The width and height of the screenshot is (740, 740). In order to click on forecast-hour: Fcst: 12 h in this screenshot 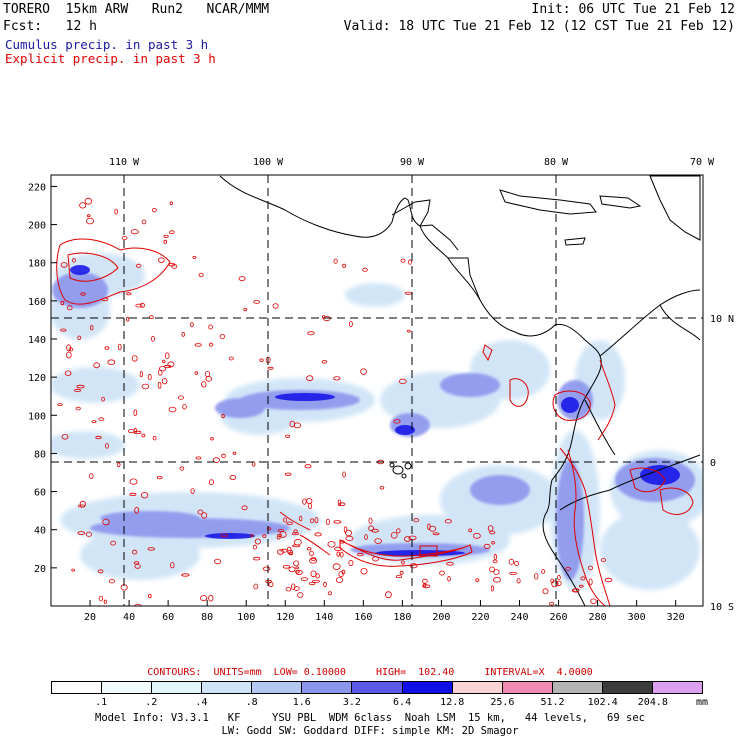, I will do `click(50, 26)`.